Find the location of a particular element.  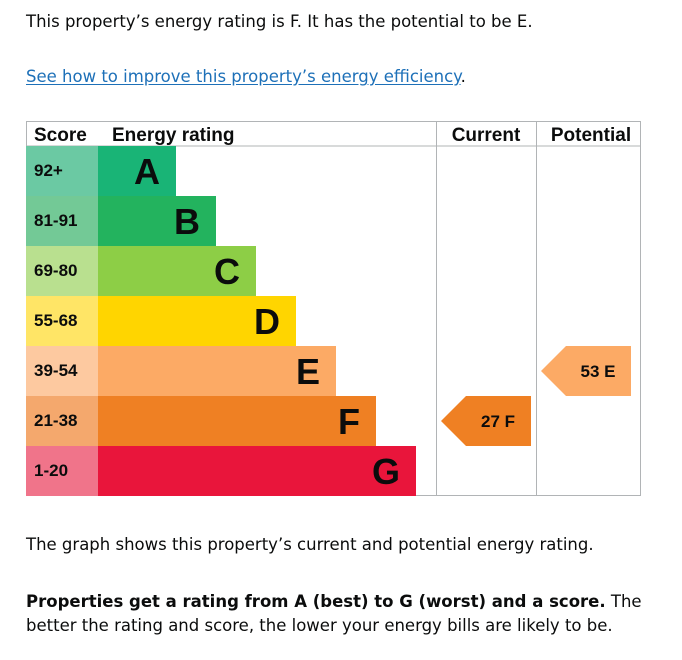

score-cell-d is located at coordinates (62, 321).